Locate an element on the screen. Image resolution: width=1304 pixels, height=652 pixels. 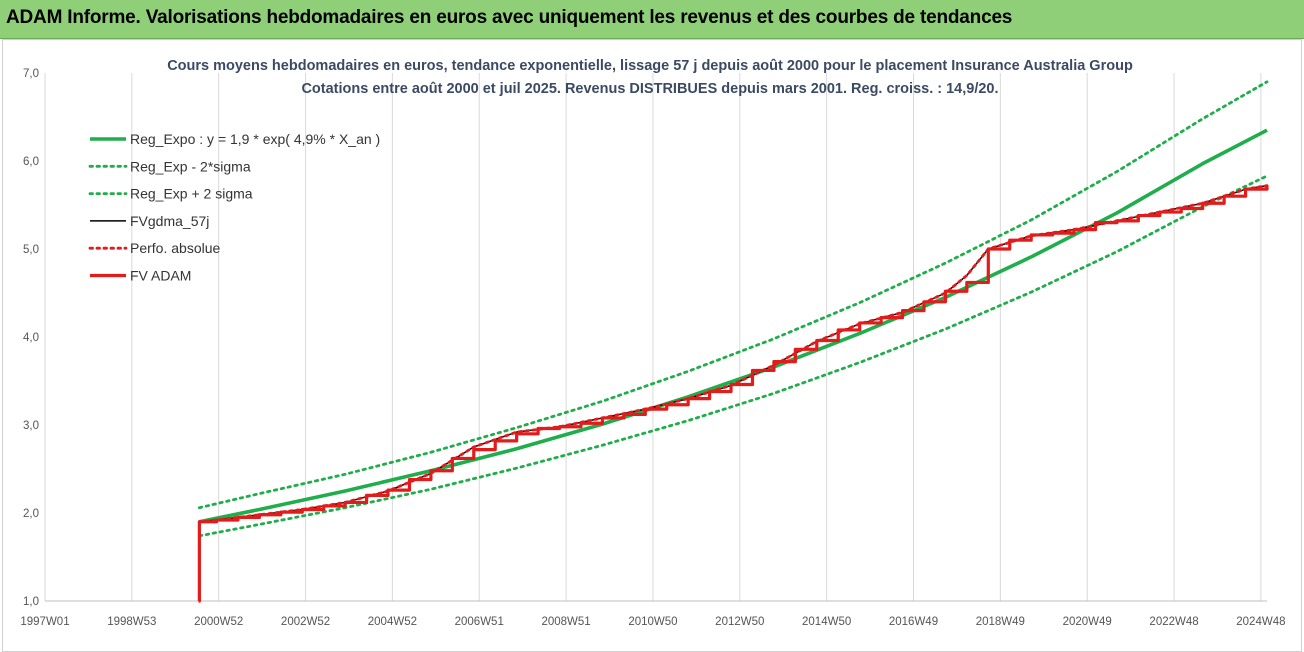
y-axis-ticks: 1,0 2,0 3,0 4,0 5,0 6,0 7,0 is located at coordinates (31, 338).